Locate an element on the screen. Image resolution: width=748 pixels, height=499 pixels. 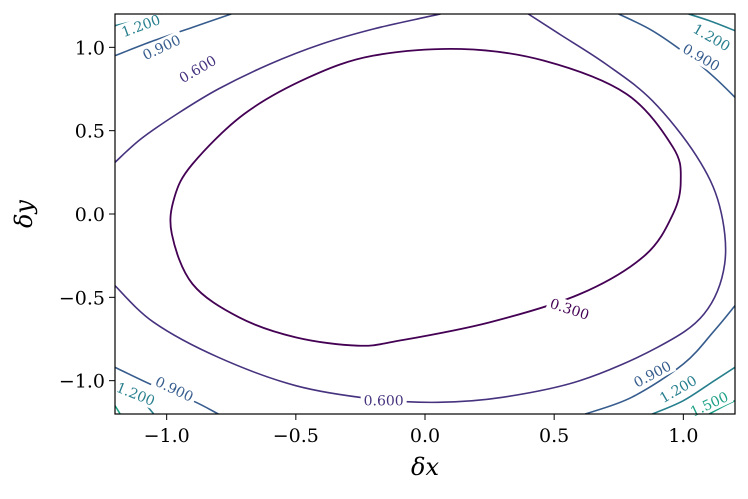
x-axis-label: δx is located at coordinates (425, 467).